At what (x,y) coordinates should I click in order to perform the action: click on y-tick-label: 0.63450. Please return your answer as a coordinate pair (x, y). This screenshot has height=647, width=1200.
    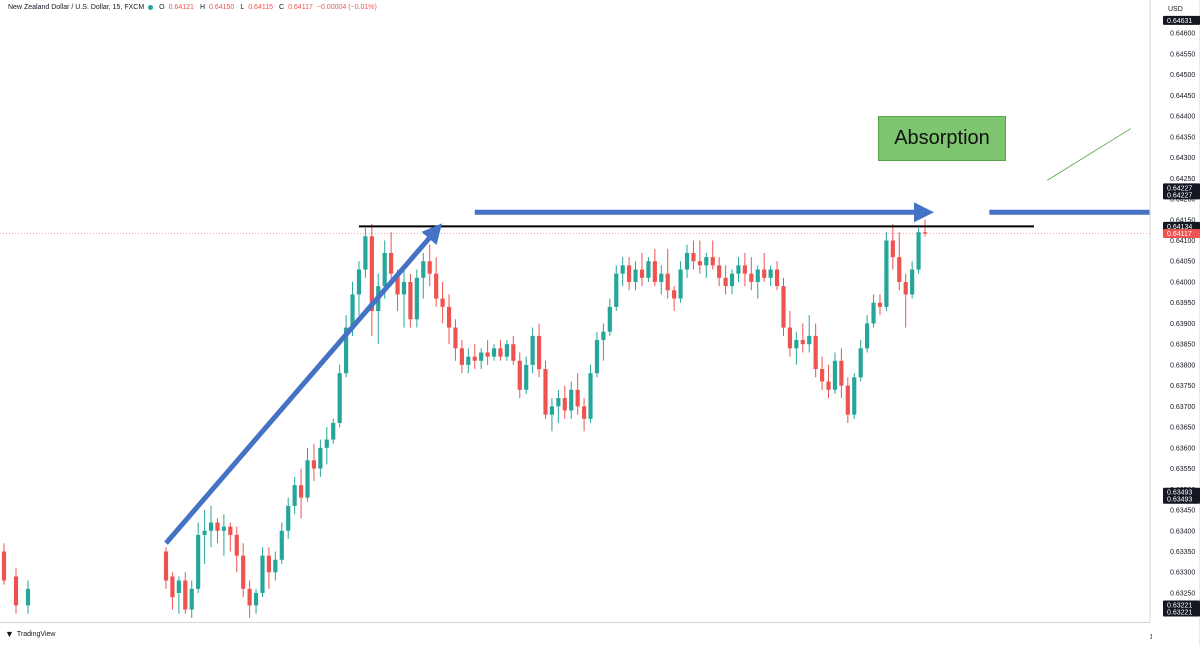
    Looking at the image, I should click on (1182, 511).